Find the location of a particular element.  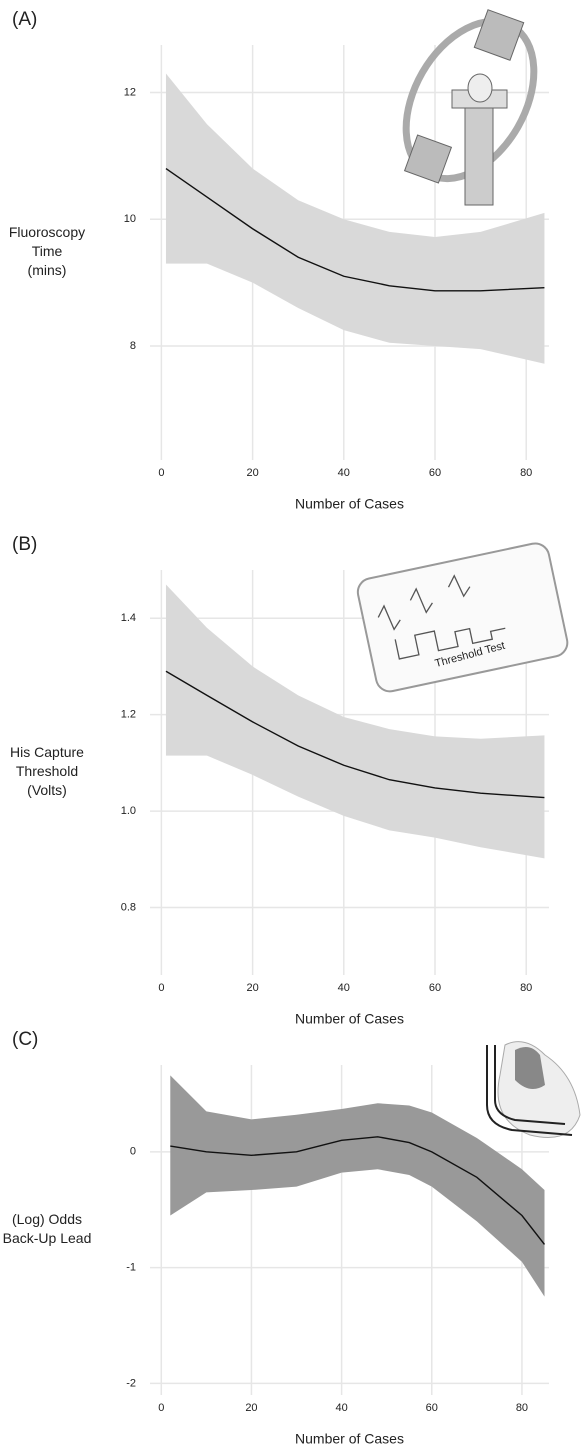

panel-label: (A) is located at coordinates (24, 19).